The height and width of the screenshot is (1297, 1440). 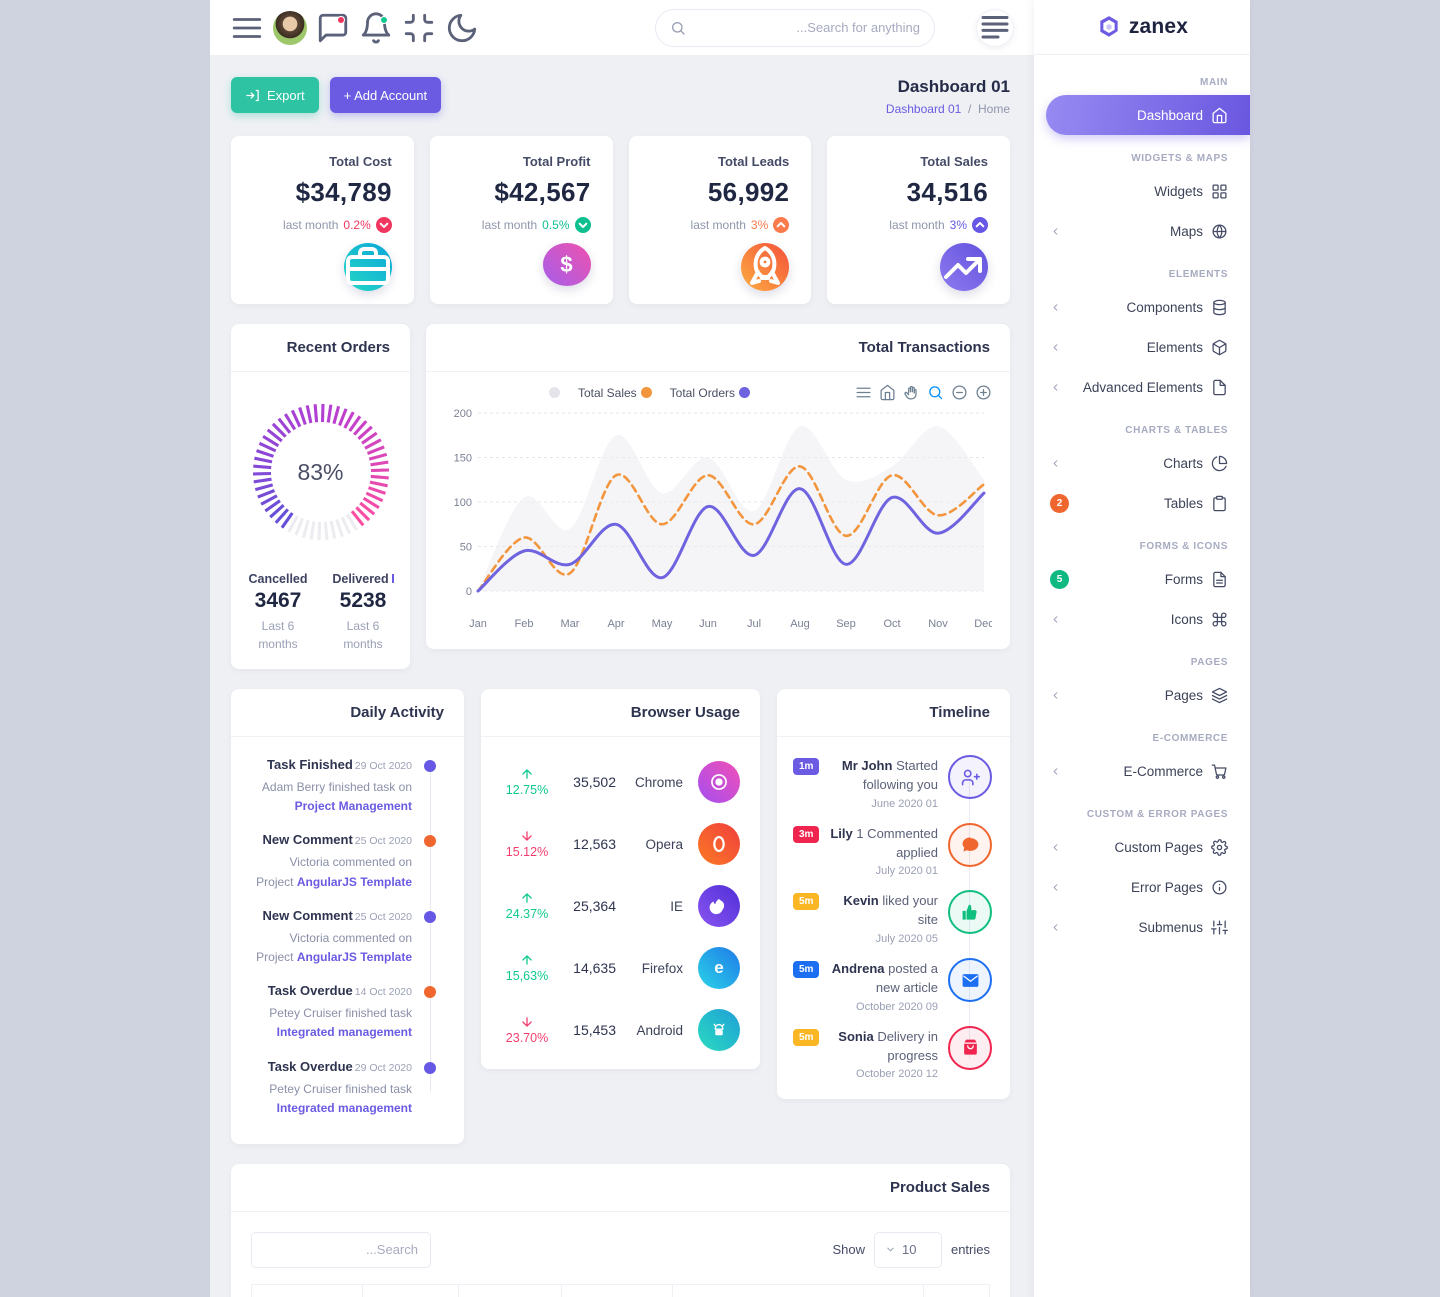 What do you see at coordinates (1176, 430) in the screenshot?
I see `sidebar-section-label: CHARTS & TABLES` at bounding box center [1176, 430].